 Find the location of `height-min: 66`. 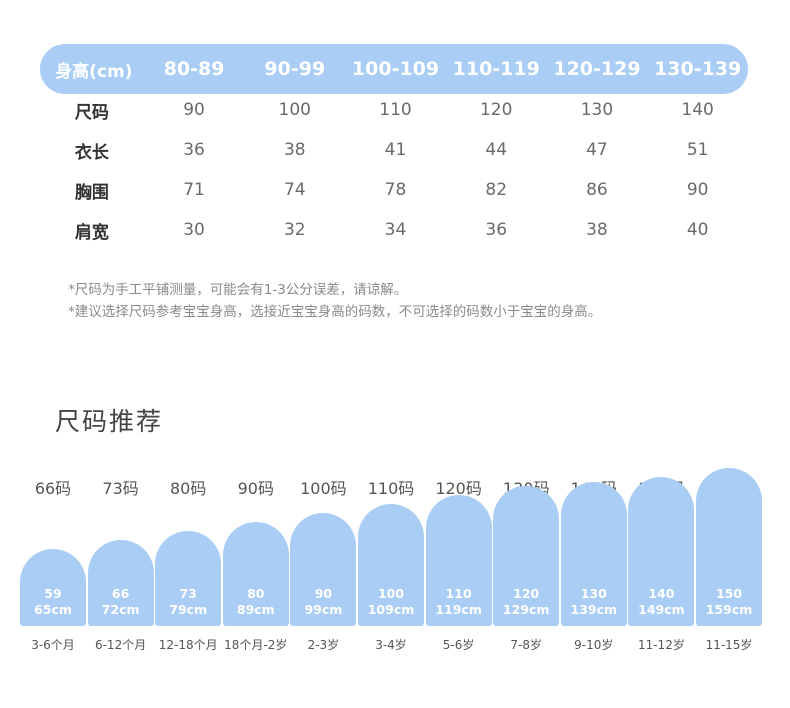

height-min: 66 is located at coordinates (120, 593).